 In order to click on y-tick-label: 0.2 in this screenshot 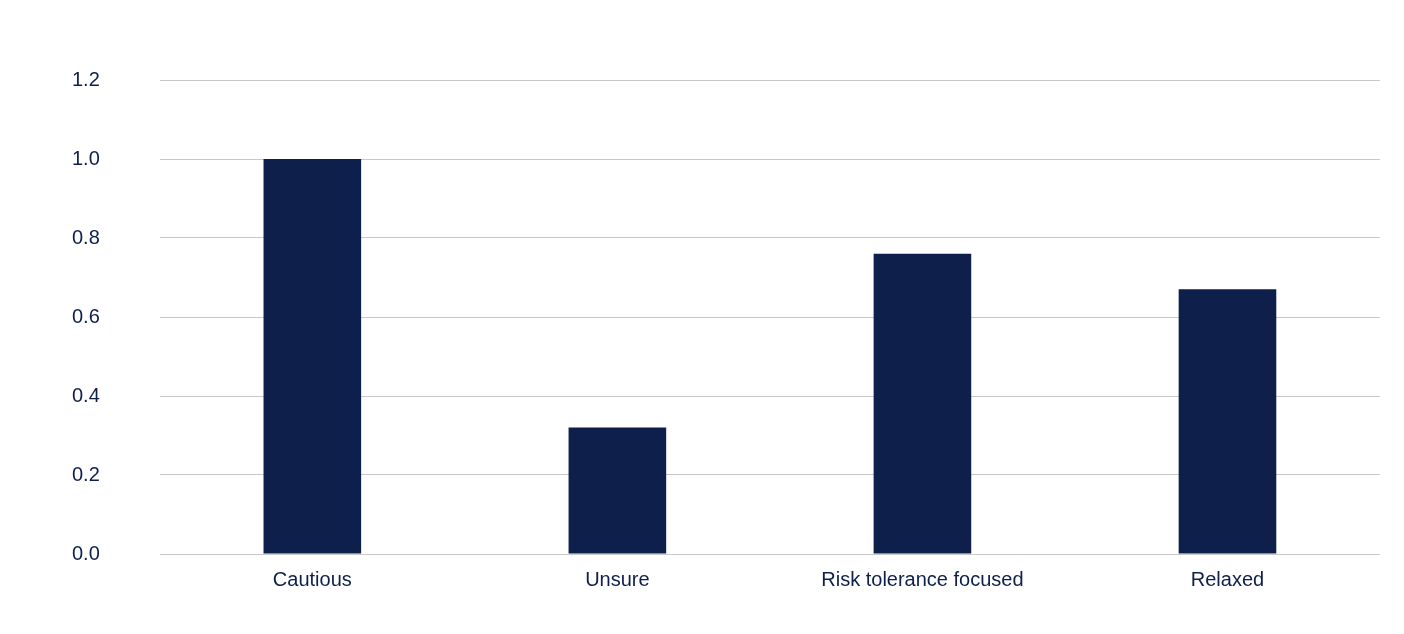, I will do `click(85, 473)`.